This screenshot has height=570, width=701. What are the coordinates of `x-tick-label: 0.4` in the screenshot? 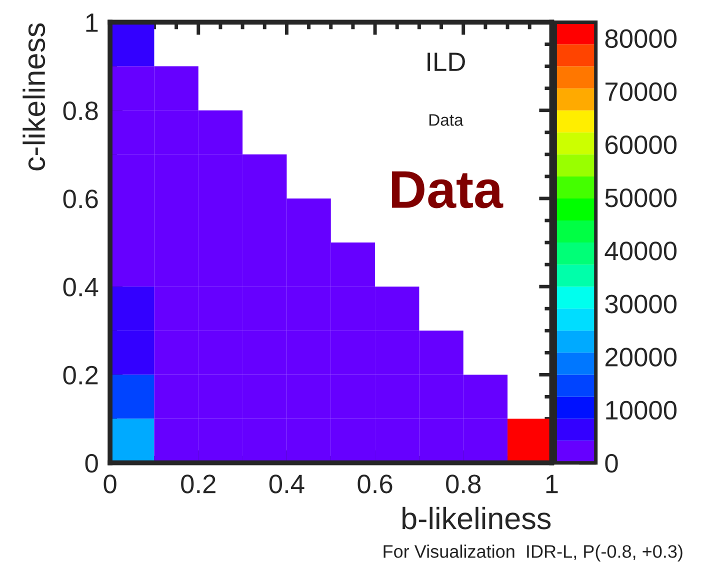 It's located at (286, 484).